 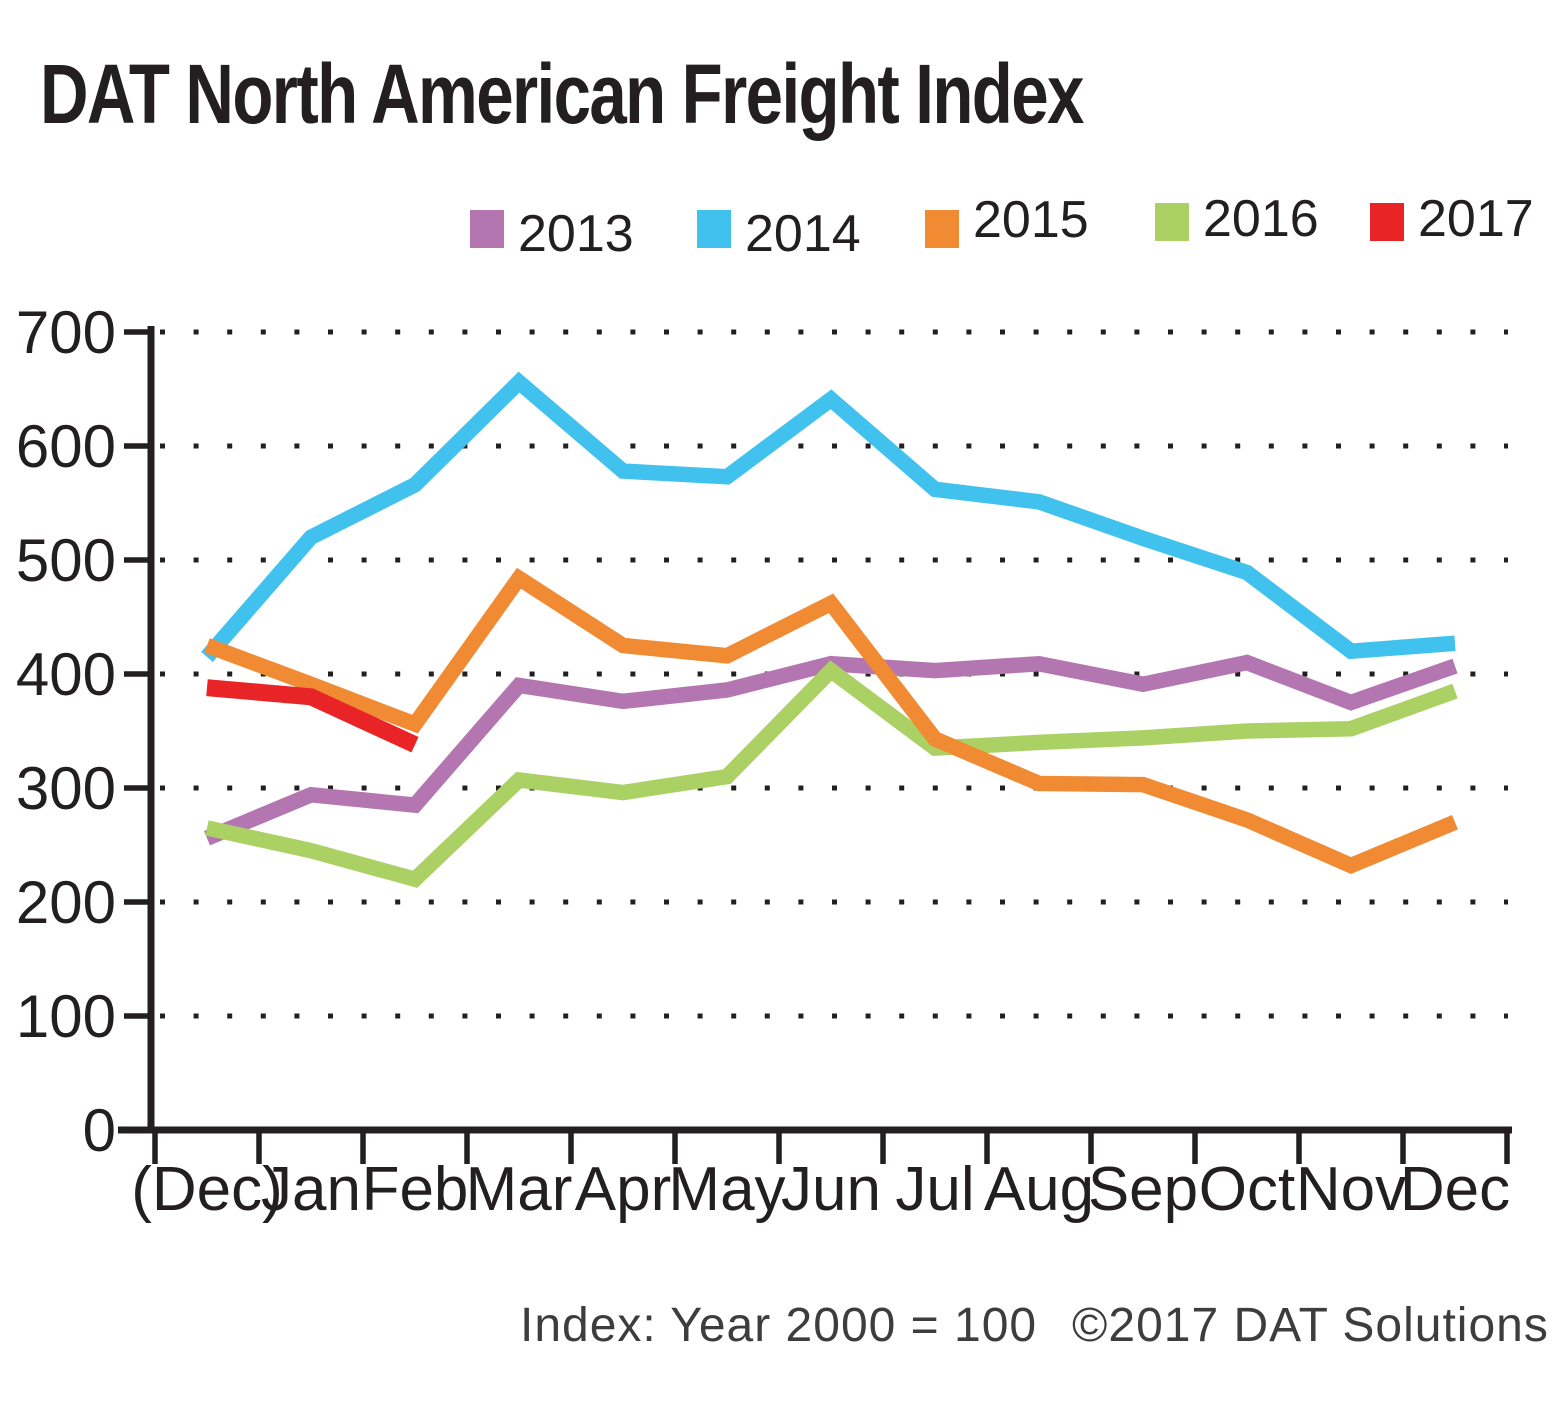 What do you see at coordinates (66, 788) in the screenshot?
I see `y-axis-label-300: 300` at bounding box center [66, 788].